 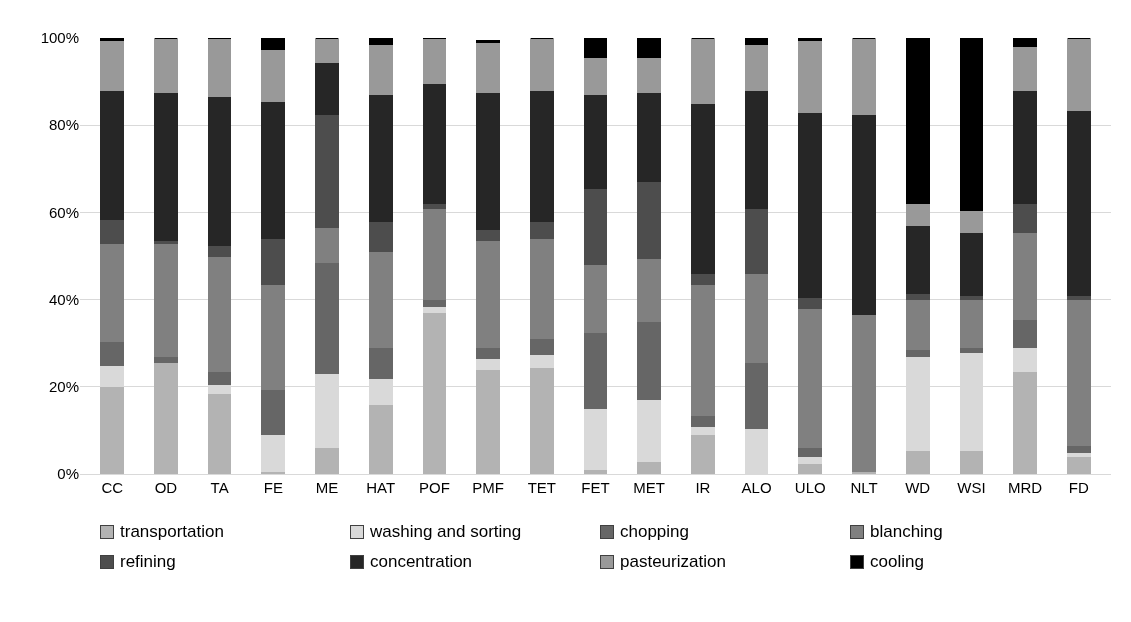 I want to click on x-tick-label: NLT, so click(x=864, y=487).